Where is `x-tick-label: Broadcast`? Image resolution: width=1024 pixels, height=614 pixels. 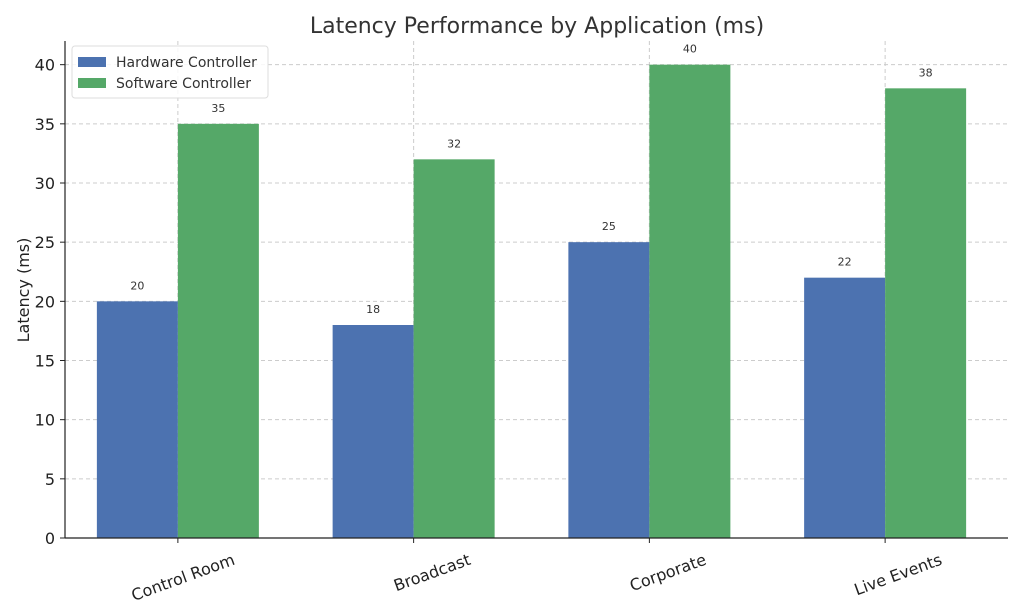 x-tick-label: Broadcast is located at coordinates (432, 572).